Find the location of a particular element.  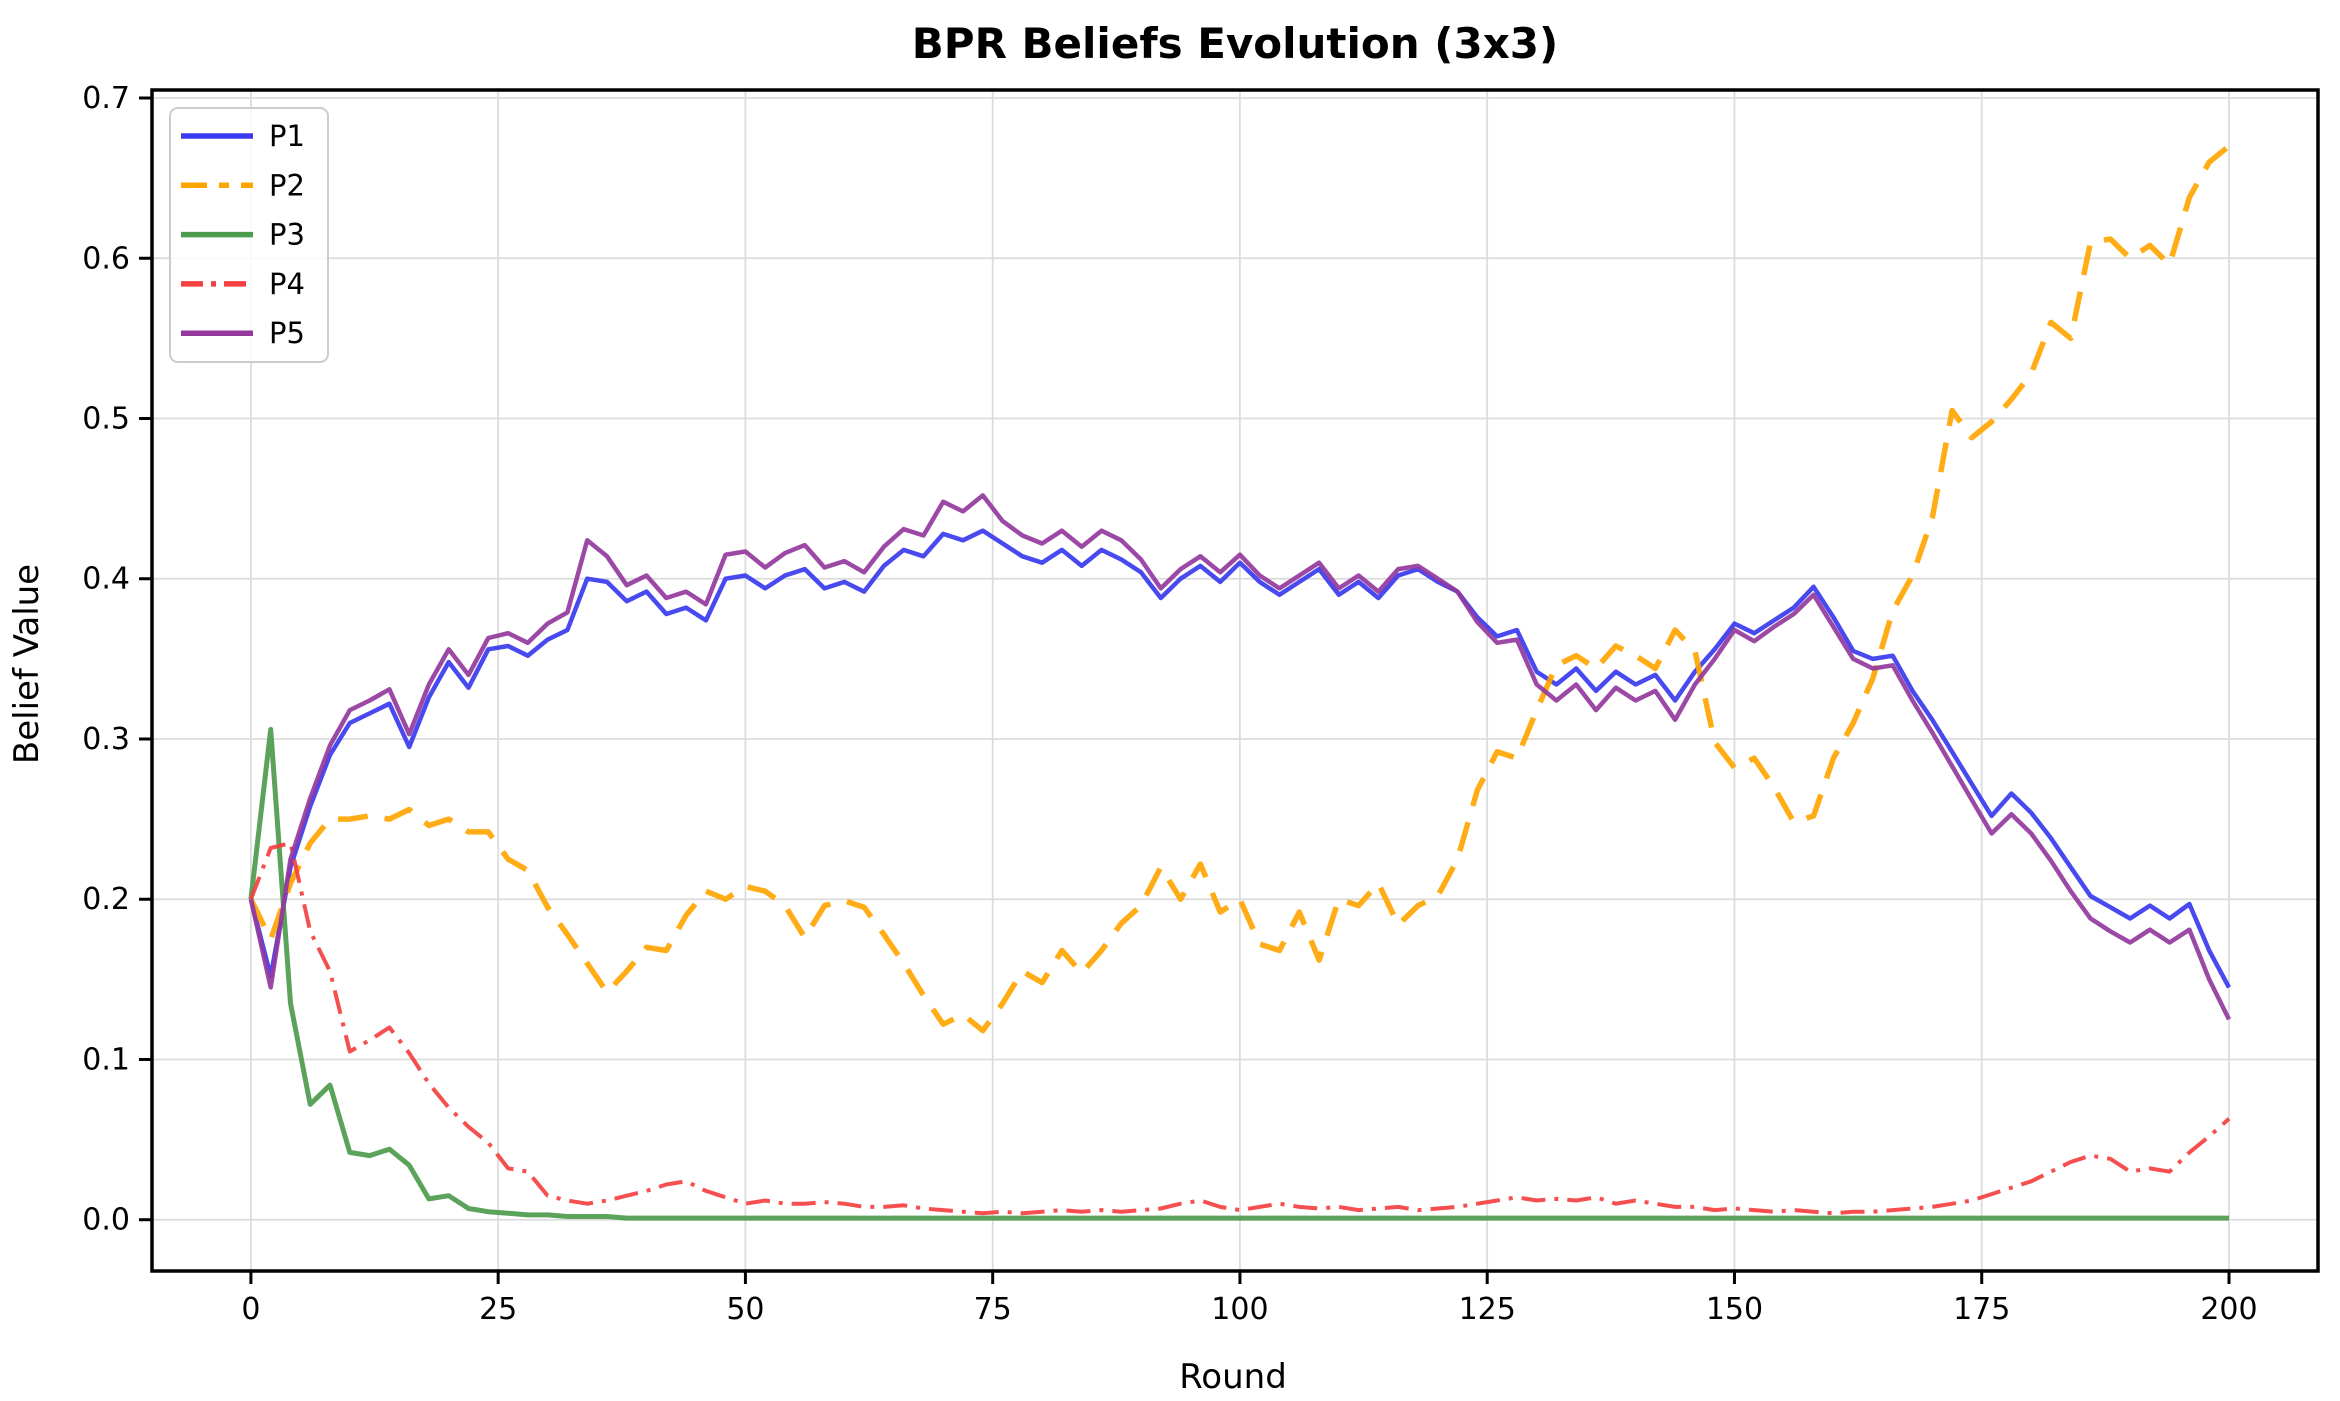

y-tick-label-0.5: 0.5 is located at coordinates (106, 419).